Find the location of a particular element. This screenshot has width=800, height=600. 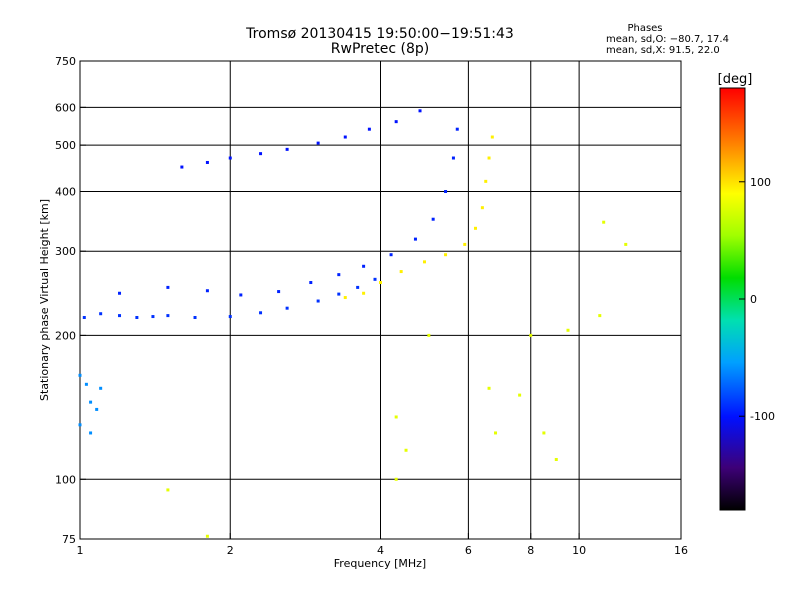

x-tick-label: 1 is located at coordinates (80, 550).